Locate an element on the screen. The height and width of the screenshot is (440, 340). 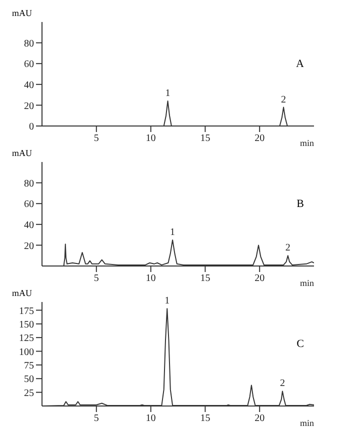
y-tick-label: 25 is located at coordinates (29, 393).